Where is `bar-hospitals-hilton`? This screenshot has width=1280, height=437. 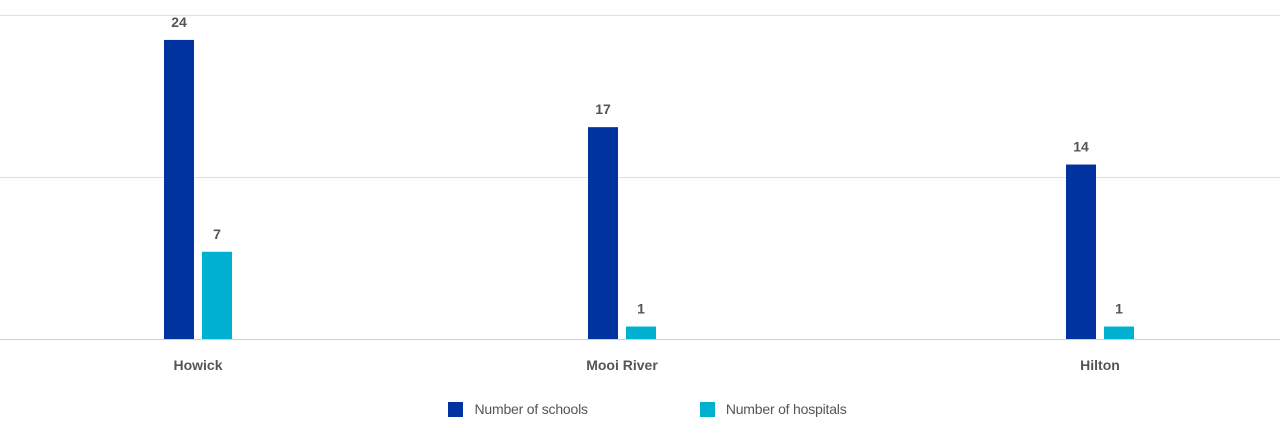 bar-hospitals-hilton is located at coordinates (1119, 332).